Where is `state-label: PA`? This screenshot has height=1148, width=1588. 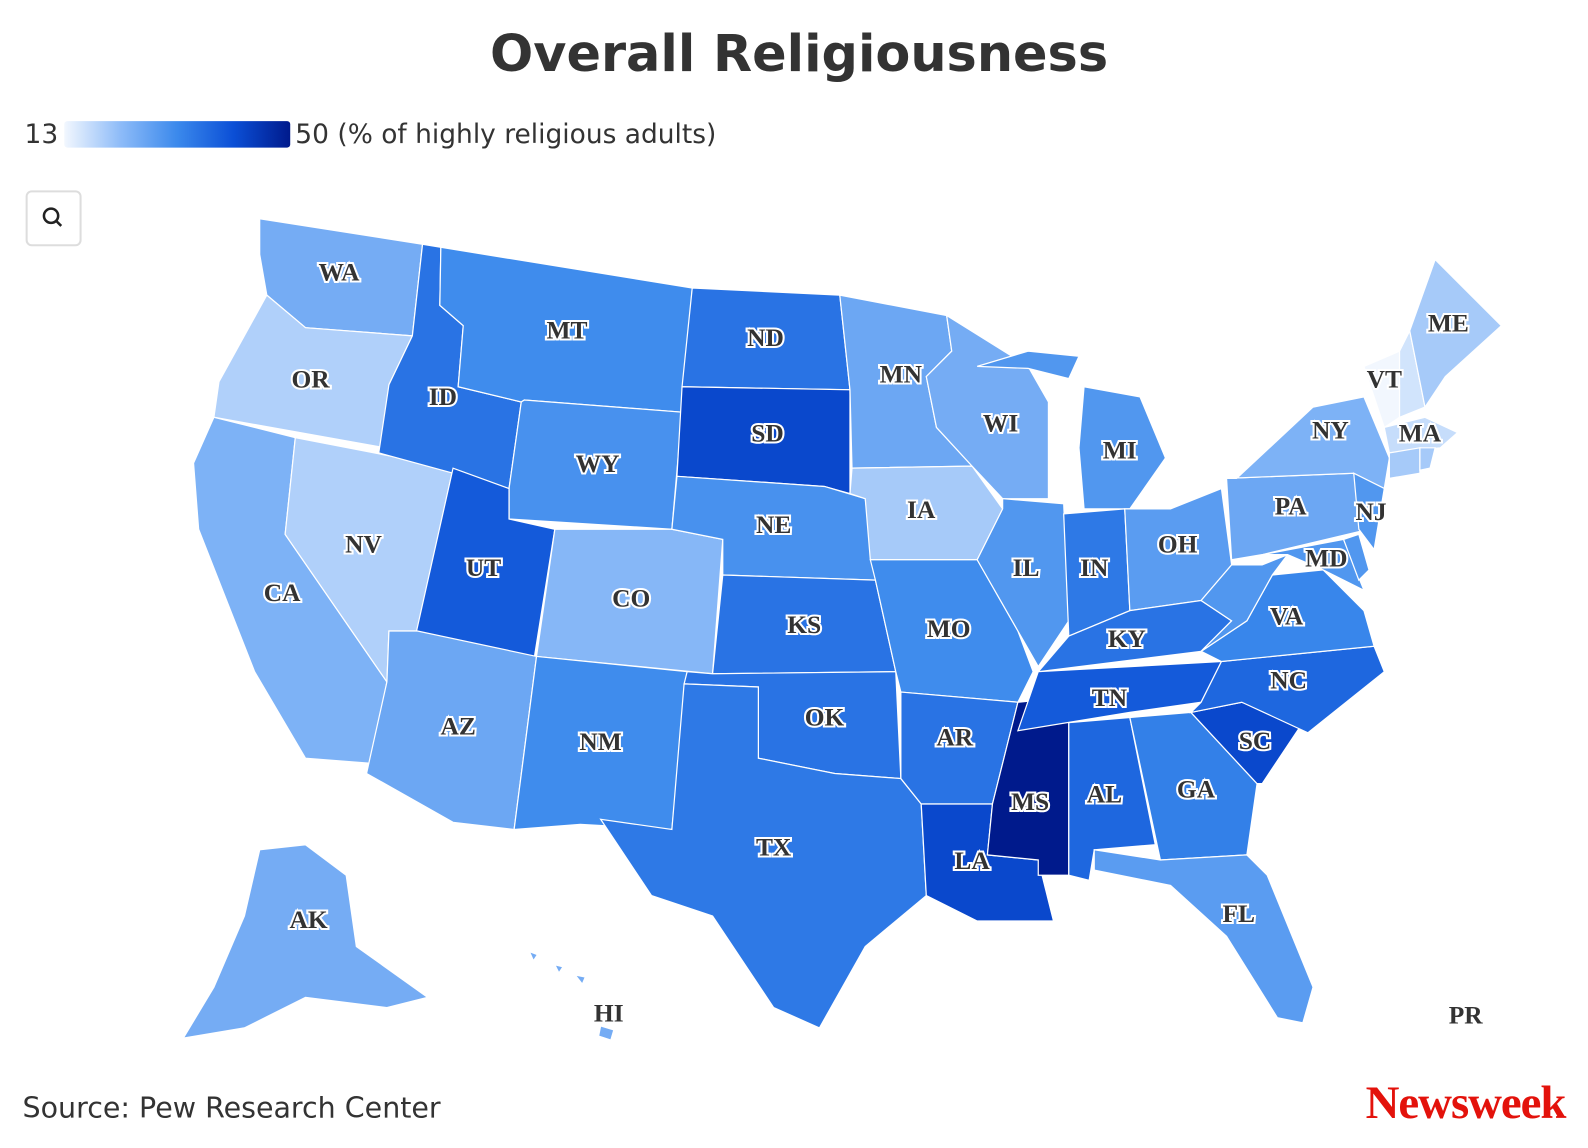
state-label: PA is located at coordinates (1291, 506).